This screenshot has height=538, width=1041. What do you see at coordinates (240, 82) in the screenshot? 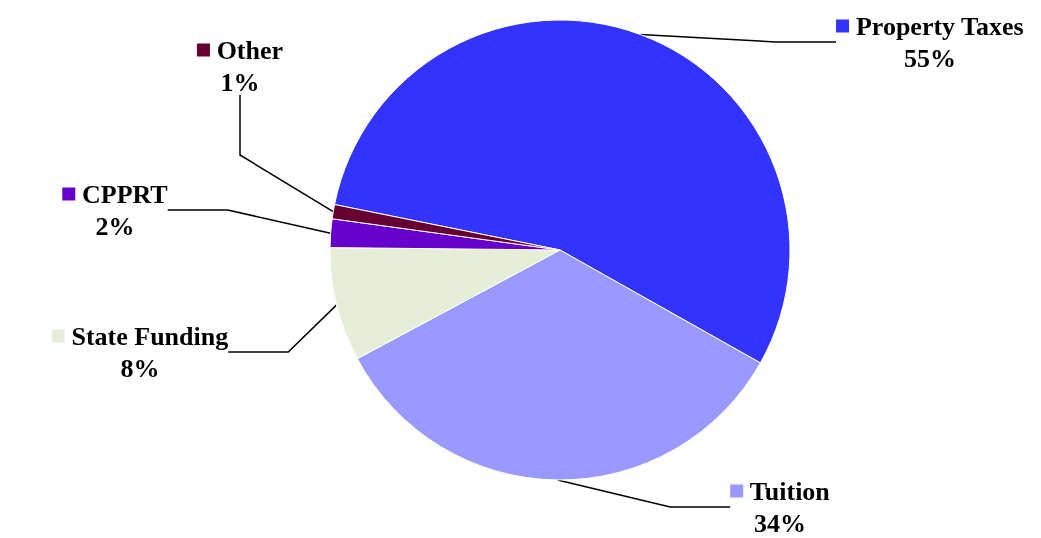
I see `data-label: 1%` at bounding box center [240, 82].